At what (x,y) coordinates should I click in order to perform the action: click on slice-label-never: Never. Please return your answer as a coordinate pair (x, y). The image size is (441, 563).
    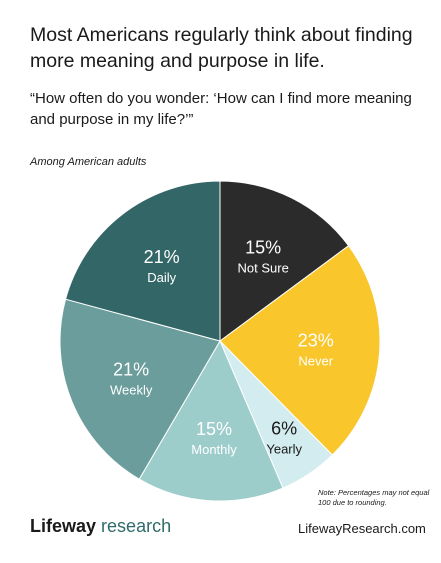
    Looking at the image, I should click on (315, 360).